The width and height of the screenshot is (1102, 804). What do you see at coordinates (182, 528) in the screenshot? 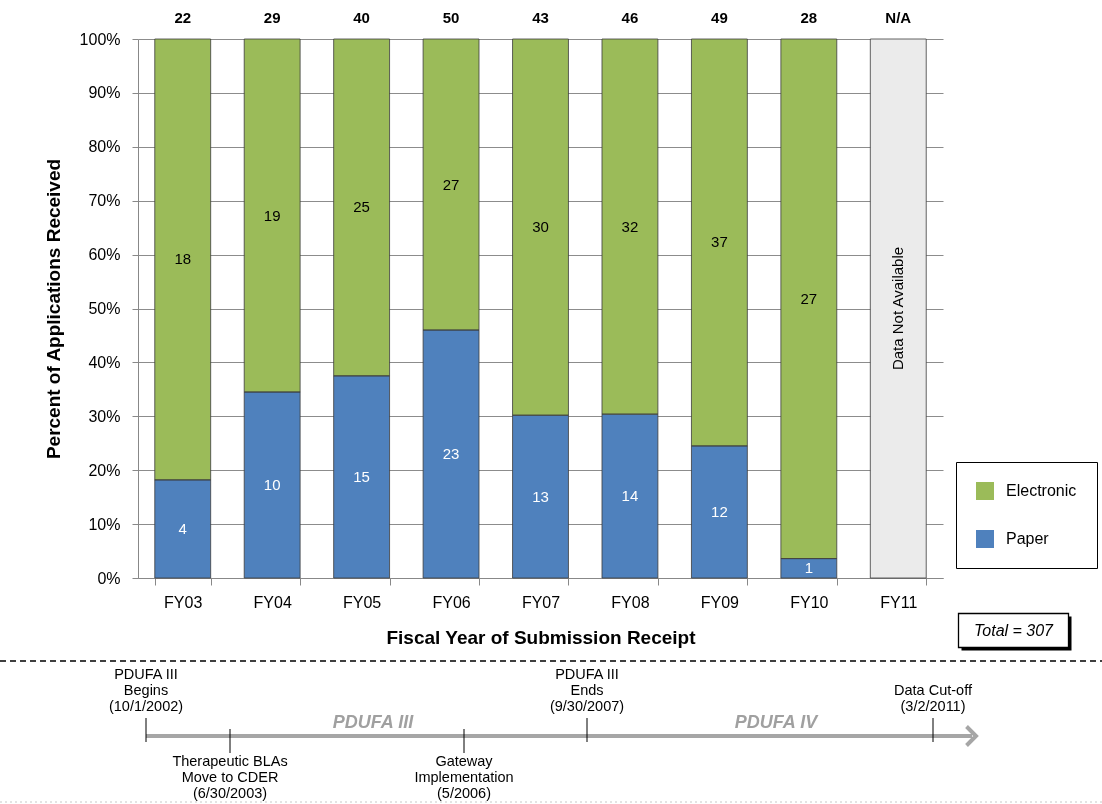
I see `annotation: 4` at bounding box center [182, 528].